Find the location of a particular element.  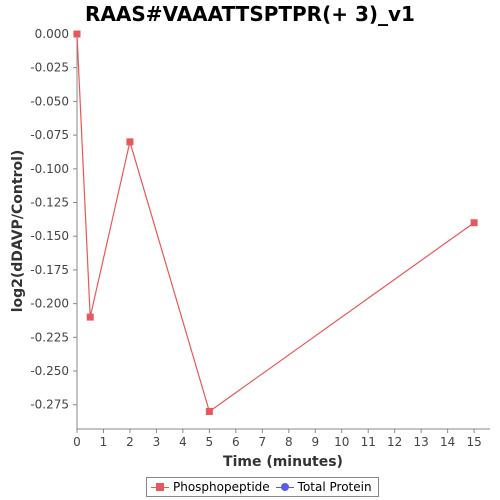

x-tick-label: 4 is located at coordinates (183, 442).